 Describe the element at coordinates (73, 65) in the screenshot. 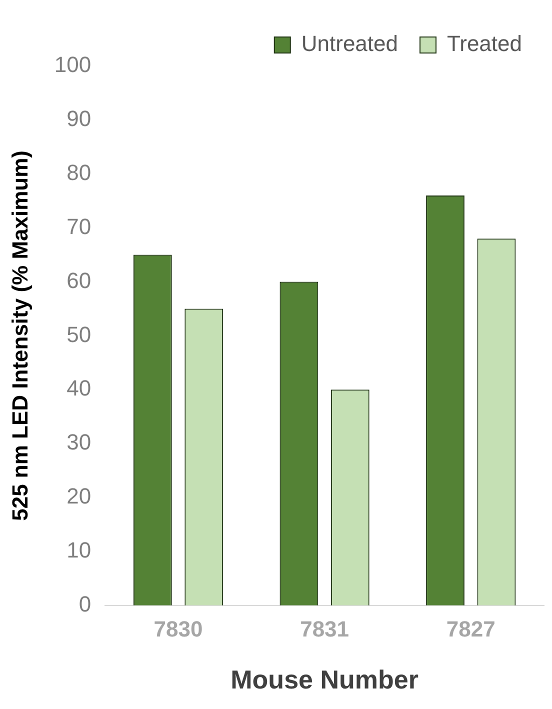

I see `y-tick-label: 100` at that location.